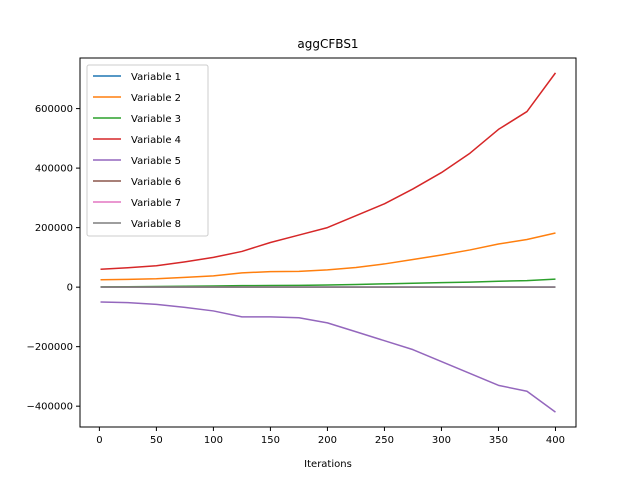 The width and height of the screenshot is (640, 480). I want to click on legend-box, so click(147, 150).